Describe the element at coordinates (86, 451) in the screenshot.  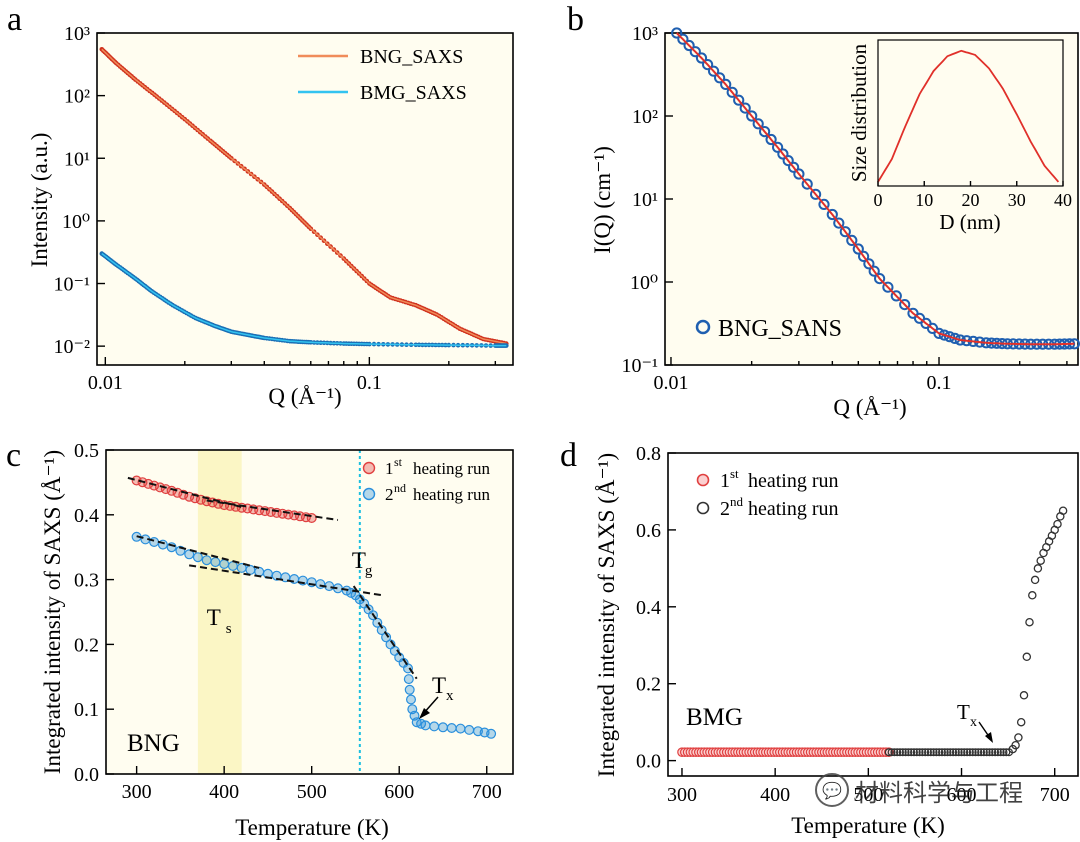
I see `y-tick-label: 0.5` at that location.